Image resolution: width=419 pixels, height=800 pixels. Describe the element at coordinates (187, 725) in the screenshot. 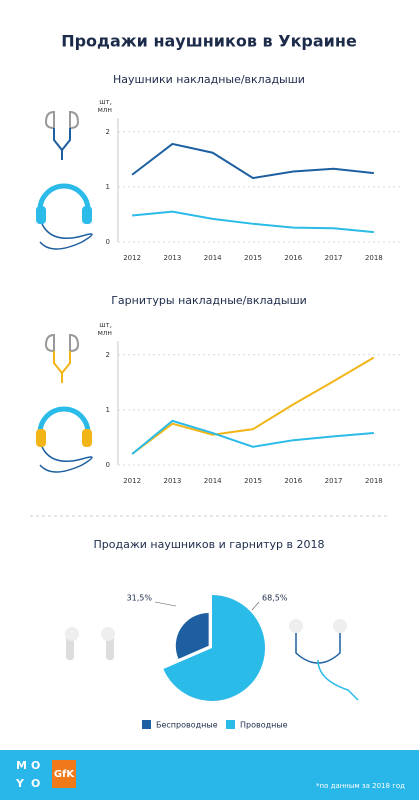

I see `legend-label: Беспроводные` at that location.